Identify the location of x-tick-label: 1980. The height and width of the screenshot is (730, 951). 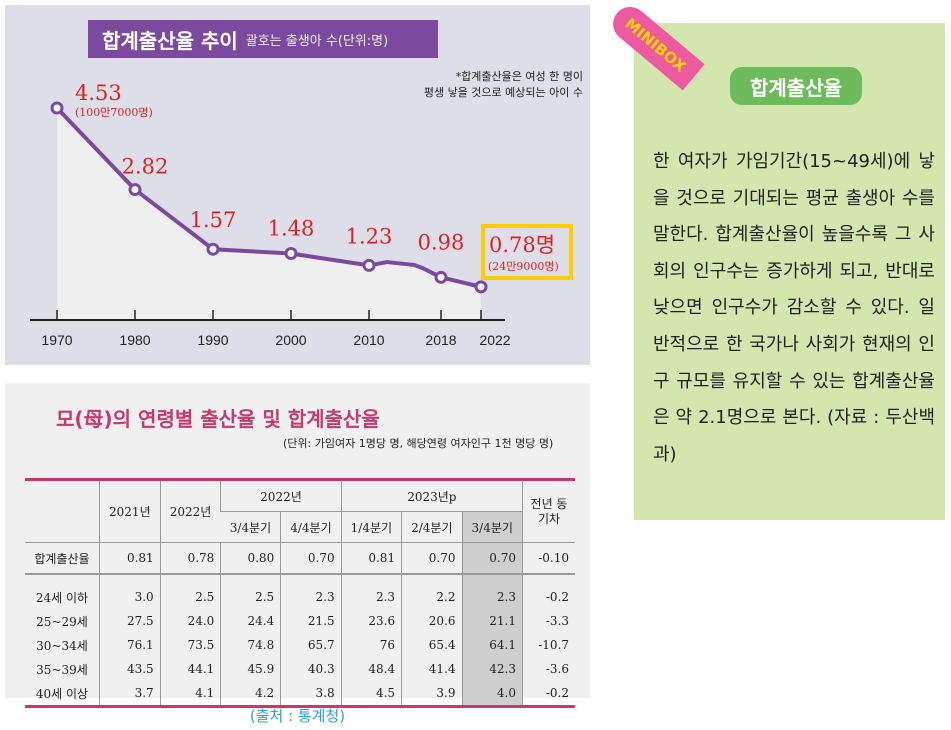
(134, 340).